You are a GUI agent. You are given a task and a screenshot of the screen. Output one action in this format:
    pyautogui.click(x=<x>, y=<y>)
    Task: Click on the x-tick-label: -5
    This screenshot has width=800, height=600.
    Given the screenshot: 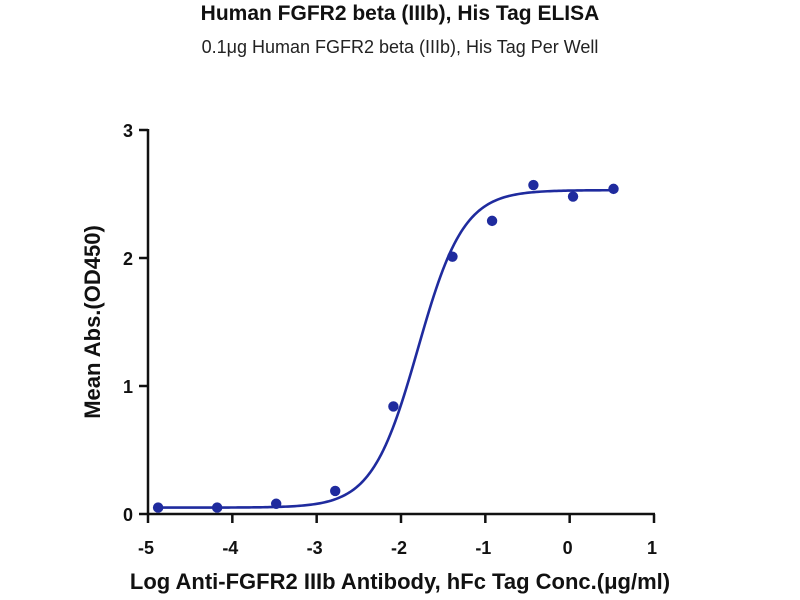 What is the action you would take?
    pyautogui.click(x=146, y=548)
    